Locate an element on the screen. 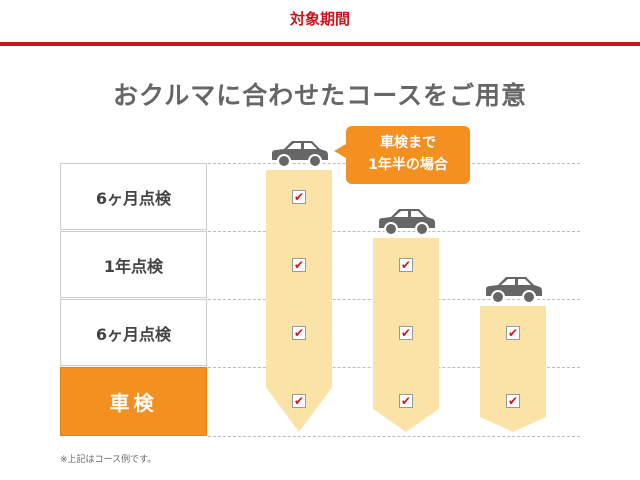  row-label-shaken: 車検 is located at coordinates (133, 401).